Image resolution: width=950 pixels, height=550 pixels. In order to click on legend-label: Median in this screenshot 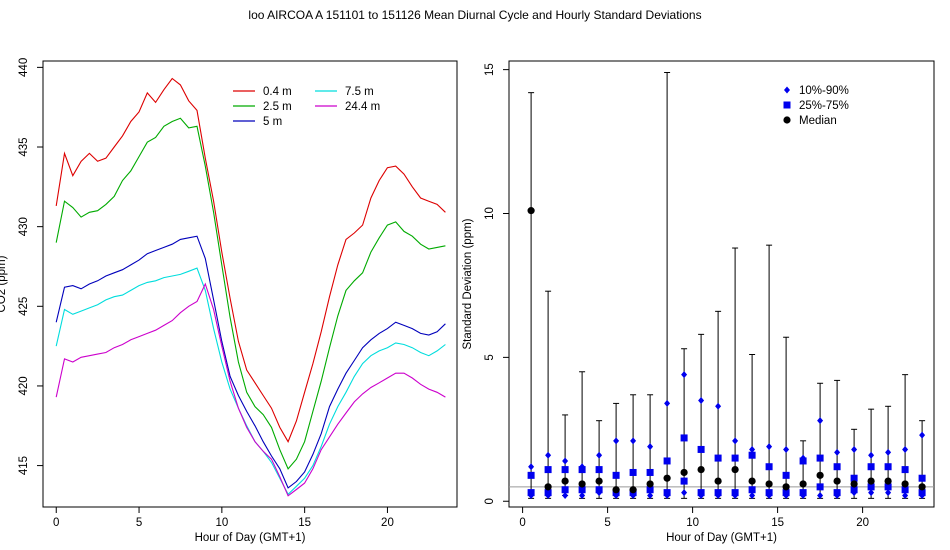, I will do `click(818, 121)`.